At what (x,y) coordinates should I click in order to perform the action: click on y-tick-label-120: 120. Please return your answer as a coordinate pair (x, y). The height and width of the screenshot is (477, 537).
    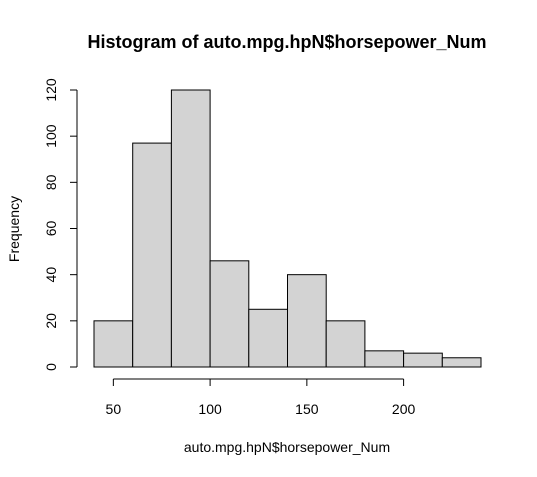
    Looking at the image, I should click on (51, 90).